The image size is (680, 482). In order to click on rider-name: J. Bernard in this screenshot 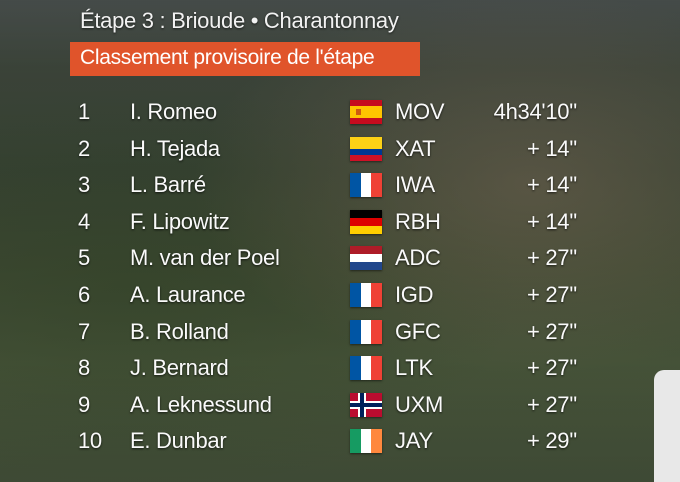, I will do `click(179, 368)`.